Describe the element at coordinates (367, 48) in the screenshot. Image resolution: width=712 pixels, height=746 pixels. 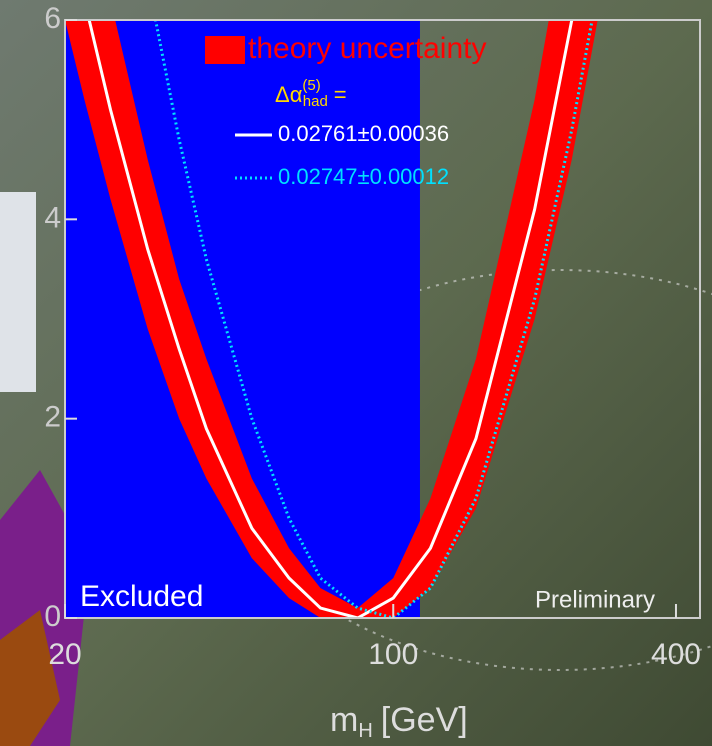
I see `legend-label: theory uncertainty` at that location.